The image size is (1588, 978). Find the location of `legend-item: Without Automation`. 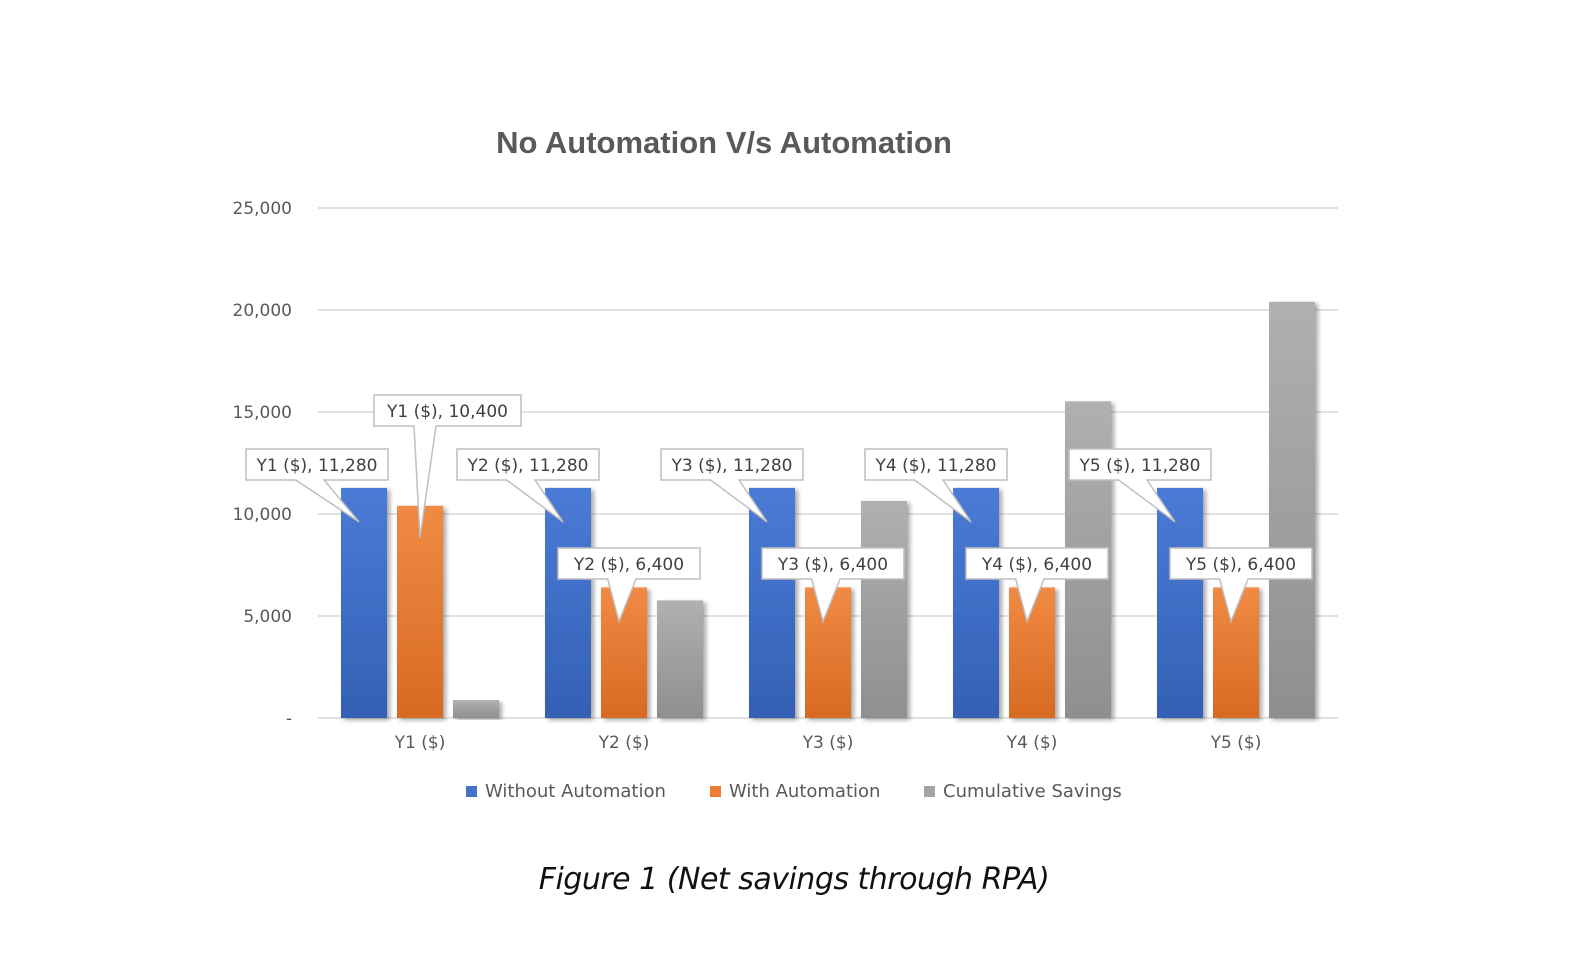

legend-item: Without Automation is located at coordinates (566, 791).